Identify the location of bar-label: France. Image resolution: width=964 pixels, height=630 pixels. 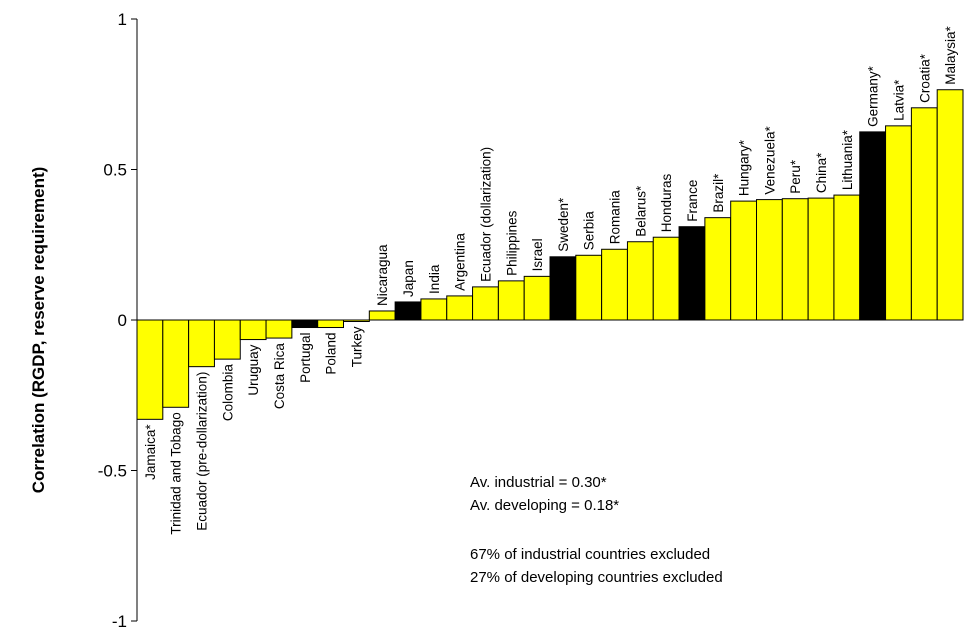
(692, 201).